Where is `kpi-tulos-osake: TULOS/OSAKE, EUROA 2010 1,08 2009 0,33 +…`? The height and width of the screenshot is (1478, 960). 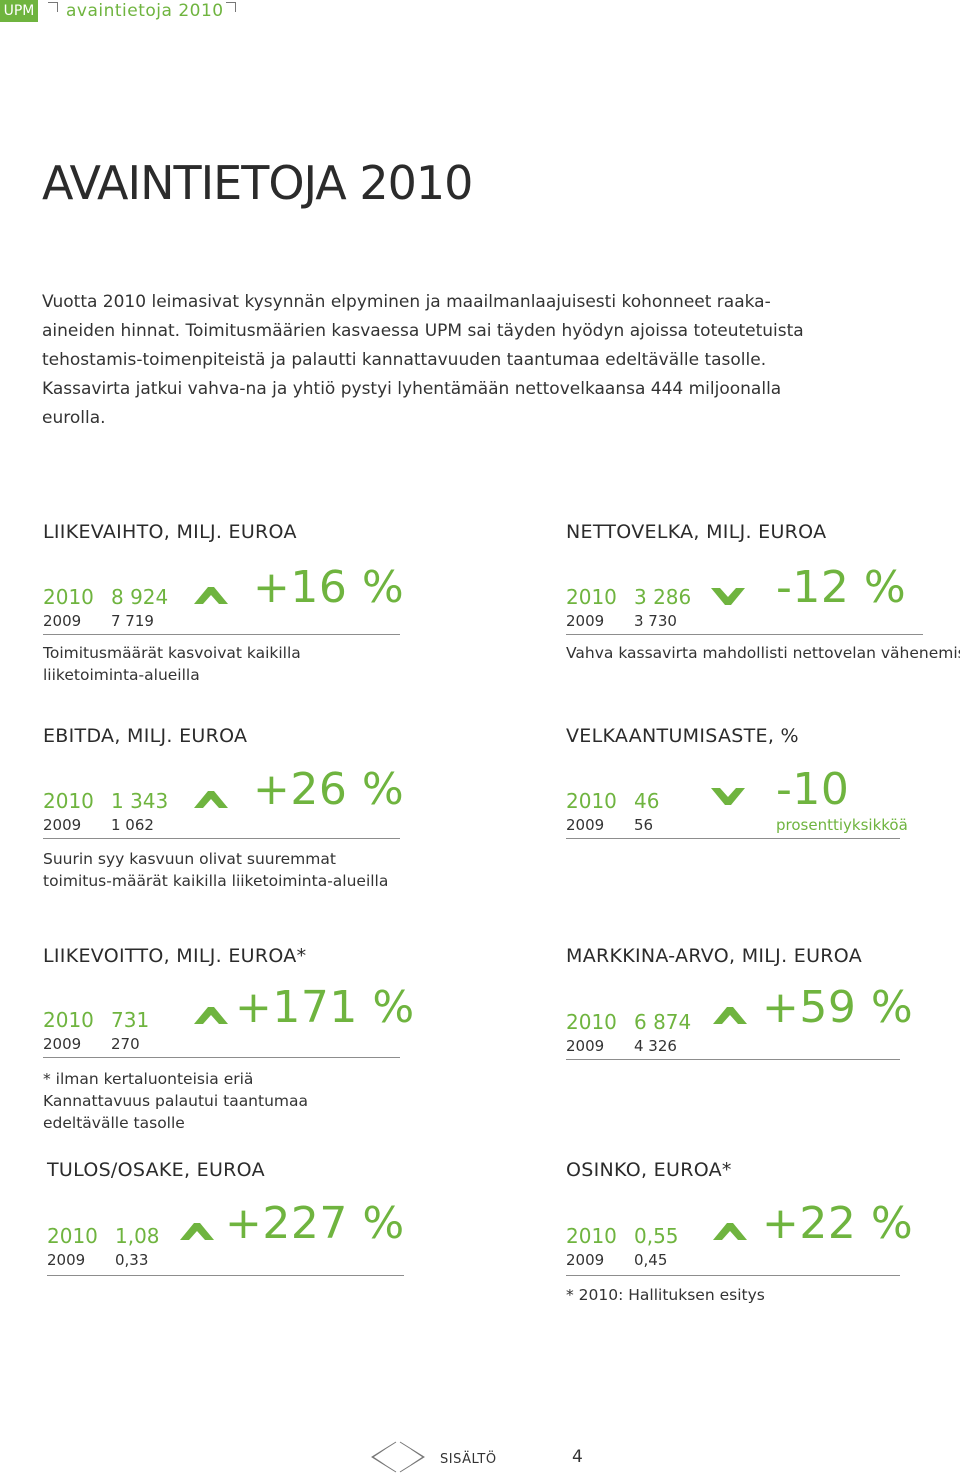 kpi-tulos-osake: TULOS/OSAKE, EUROA 2010 1,08 2009 0,33 +… is located at coordinates (227, 1238).